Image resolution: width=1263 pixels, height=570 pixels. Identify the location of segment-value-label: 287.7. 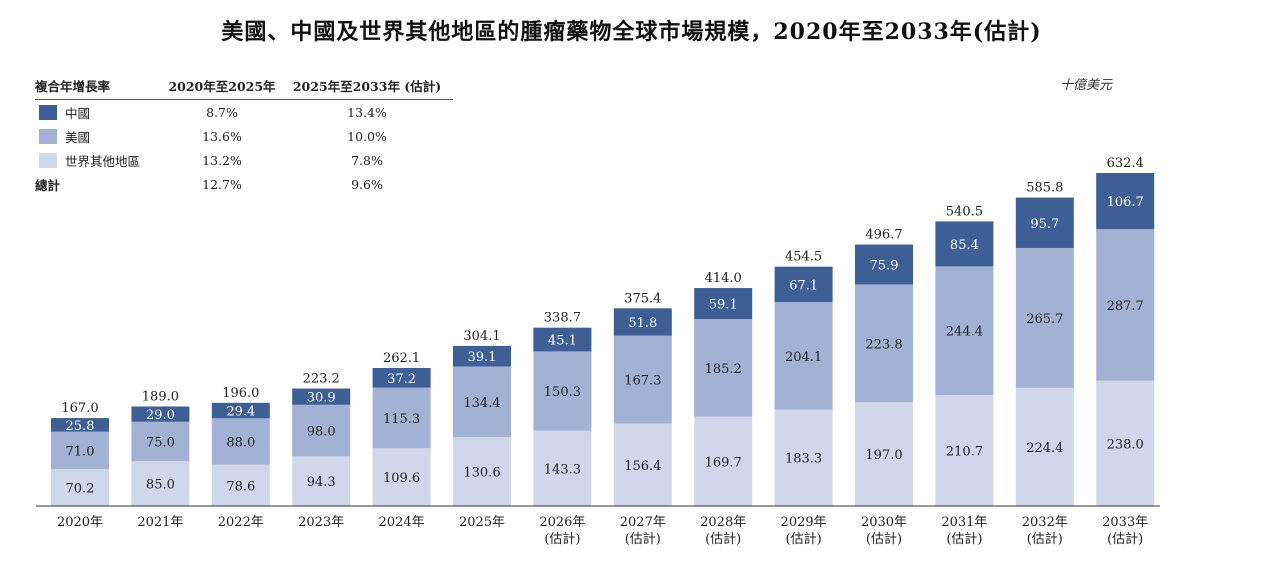
(1125, 306).